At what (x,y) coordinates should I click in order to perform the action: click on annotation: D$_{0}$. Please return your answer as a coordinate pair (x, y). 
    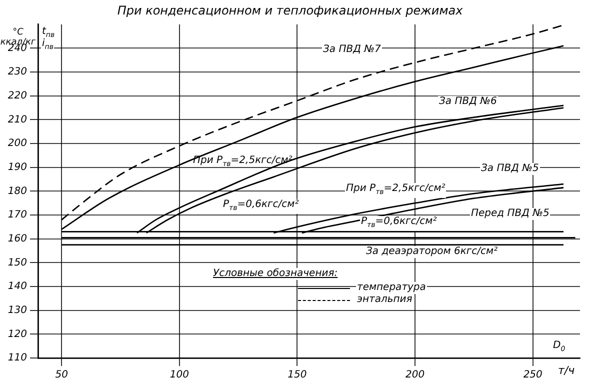
    Looking at the image, I should click on (559, 347).